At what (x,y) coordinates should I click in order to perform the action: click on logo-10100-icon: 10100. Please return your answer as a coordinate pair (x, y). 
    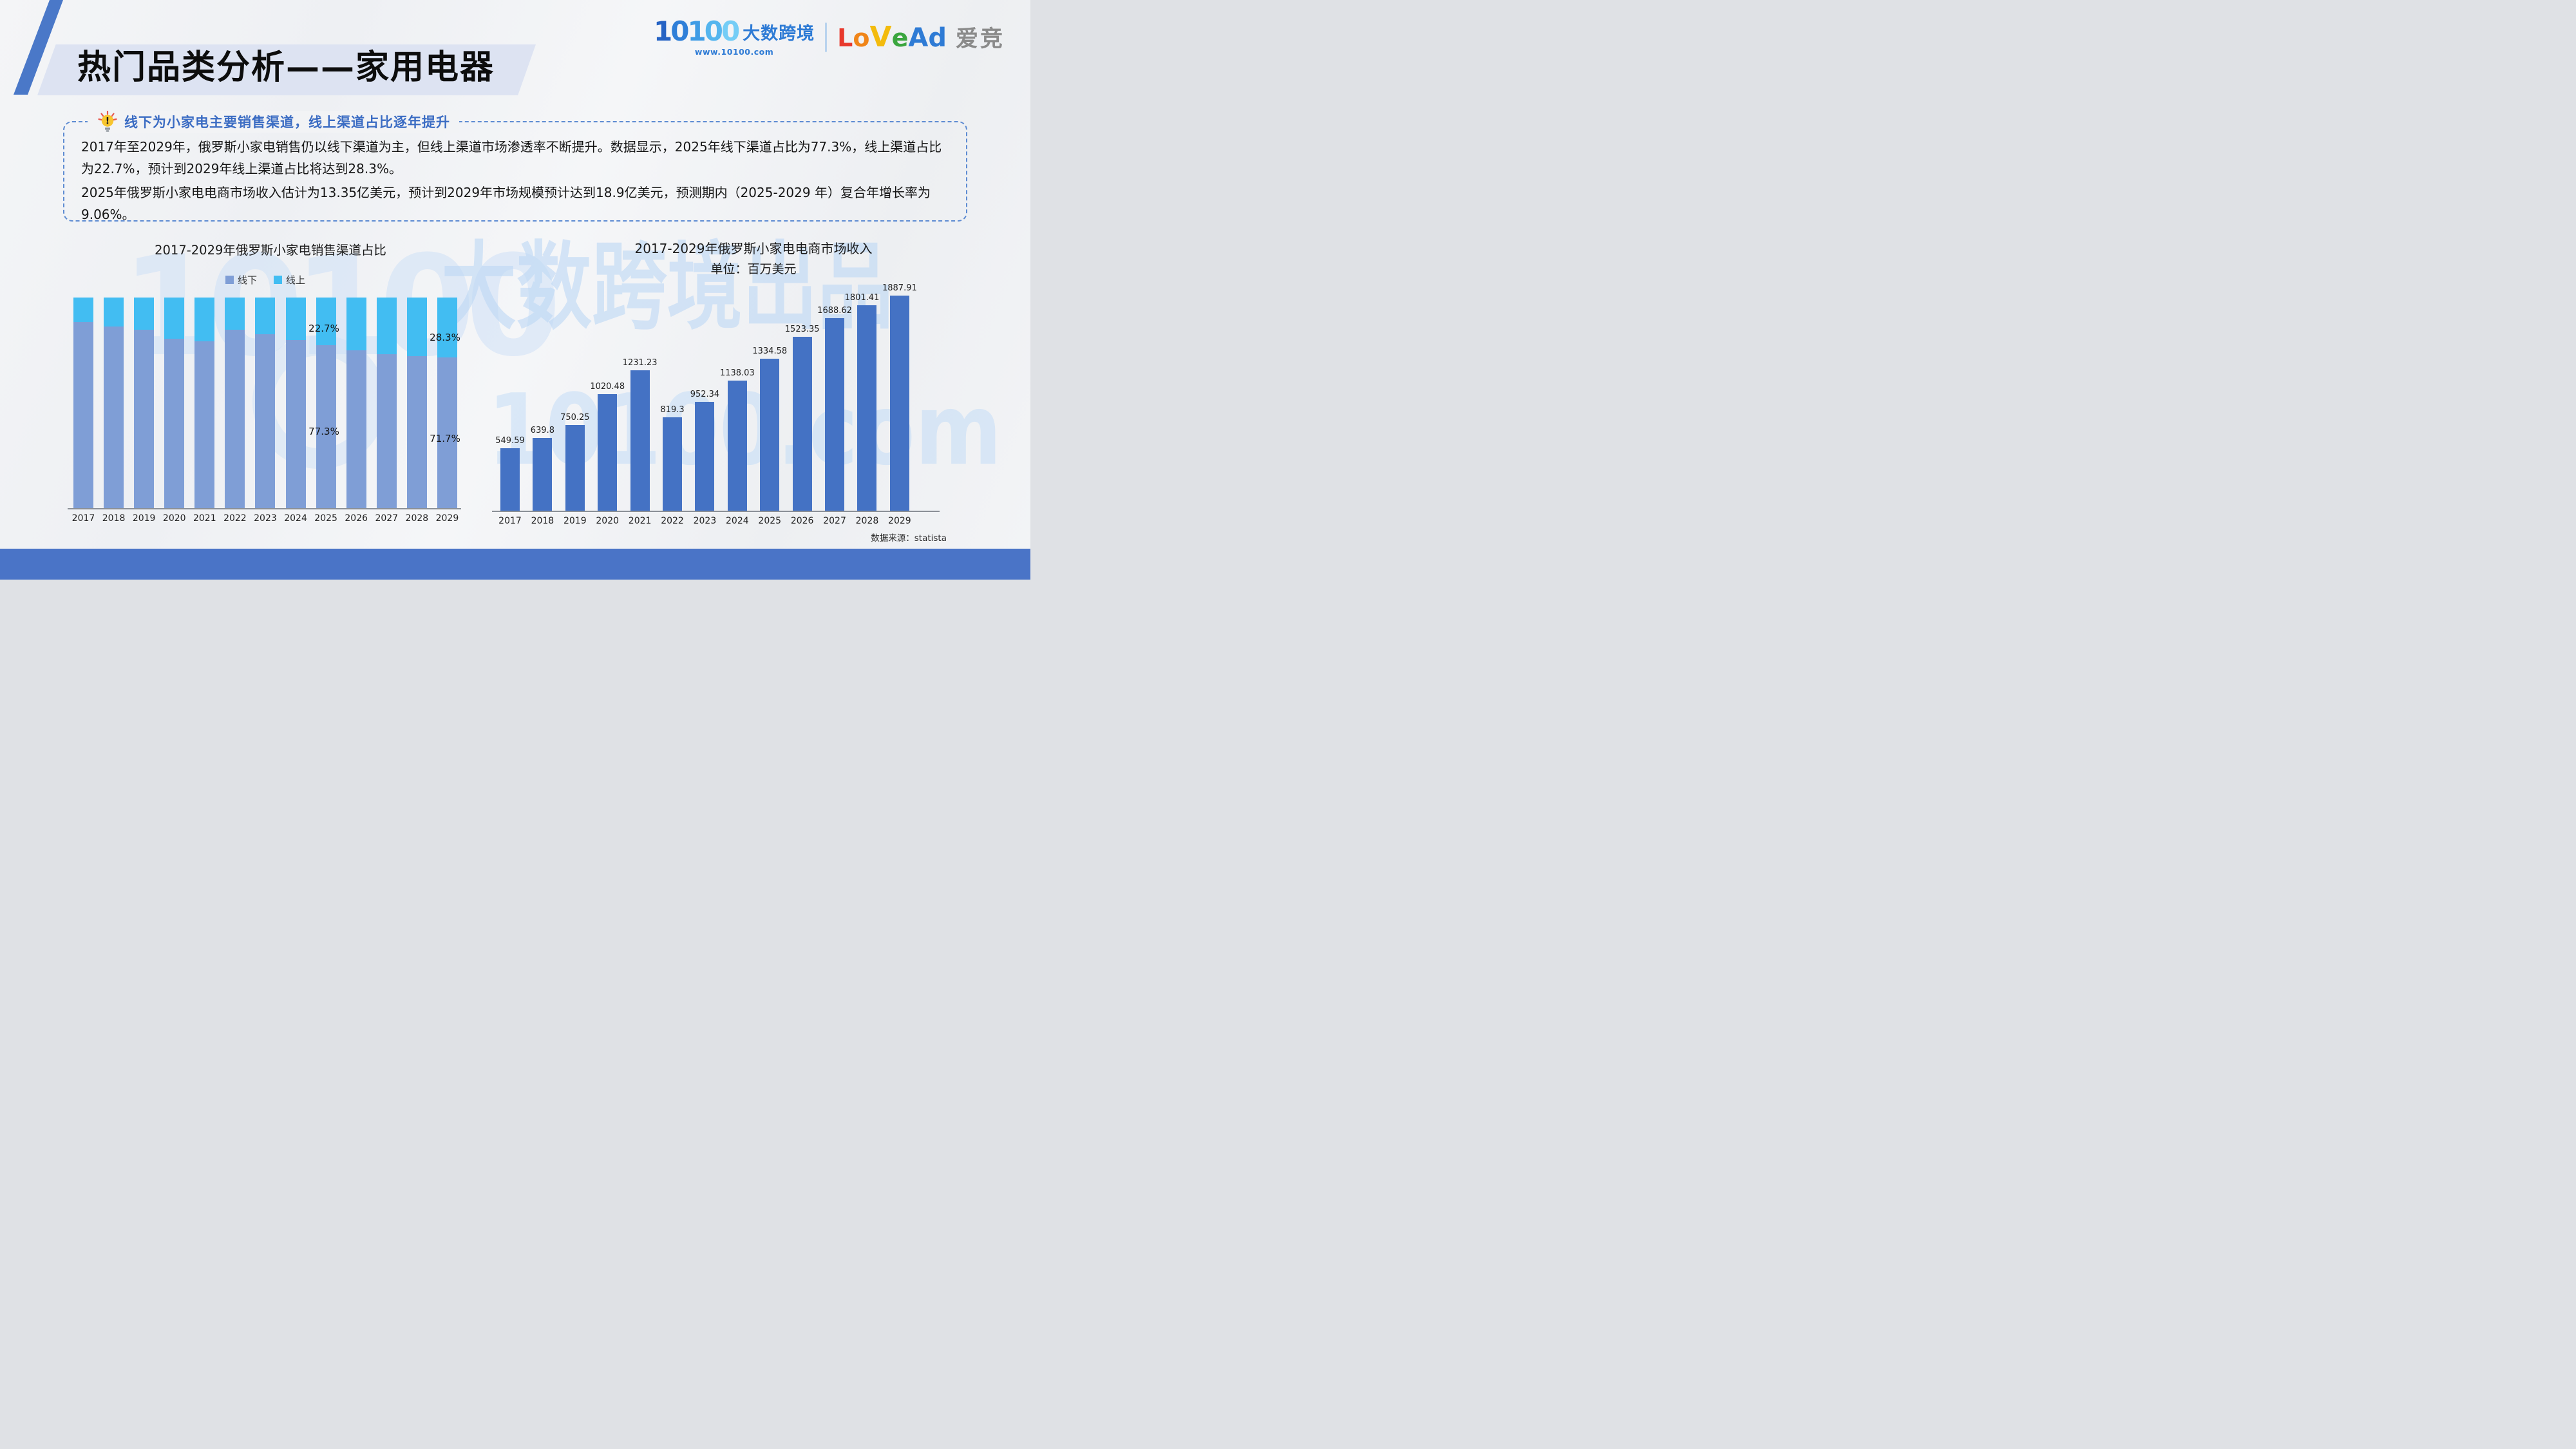
    Looking at the image, I should click on (697, 31).